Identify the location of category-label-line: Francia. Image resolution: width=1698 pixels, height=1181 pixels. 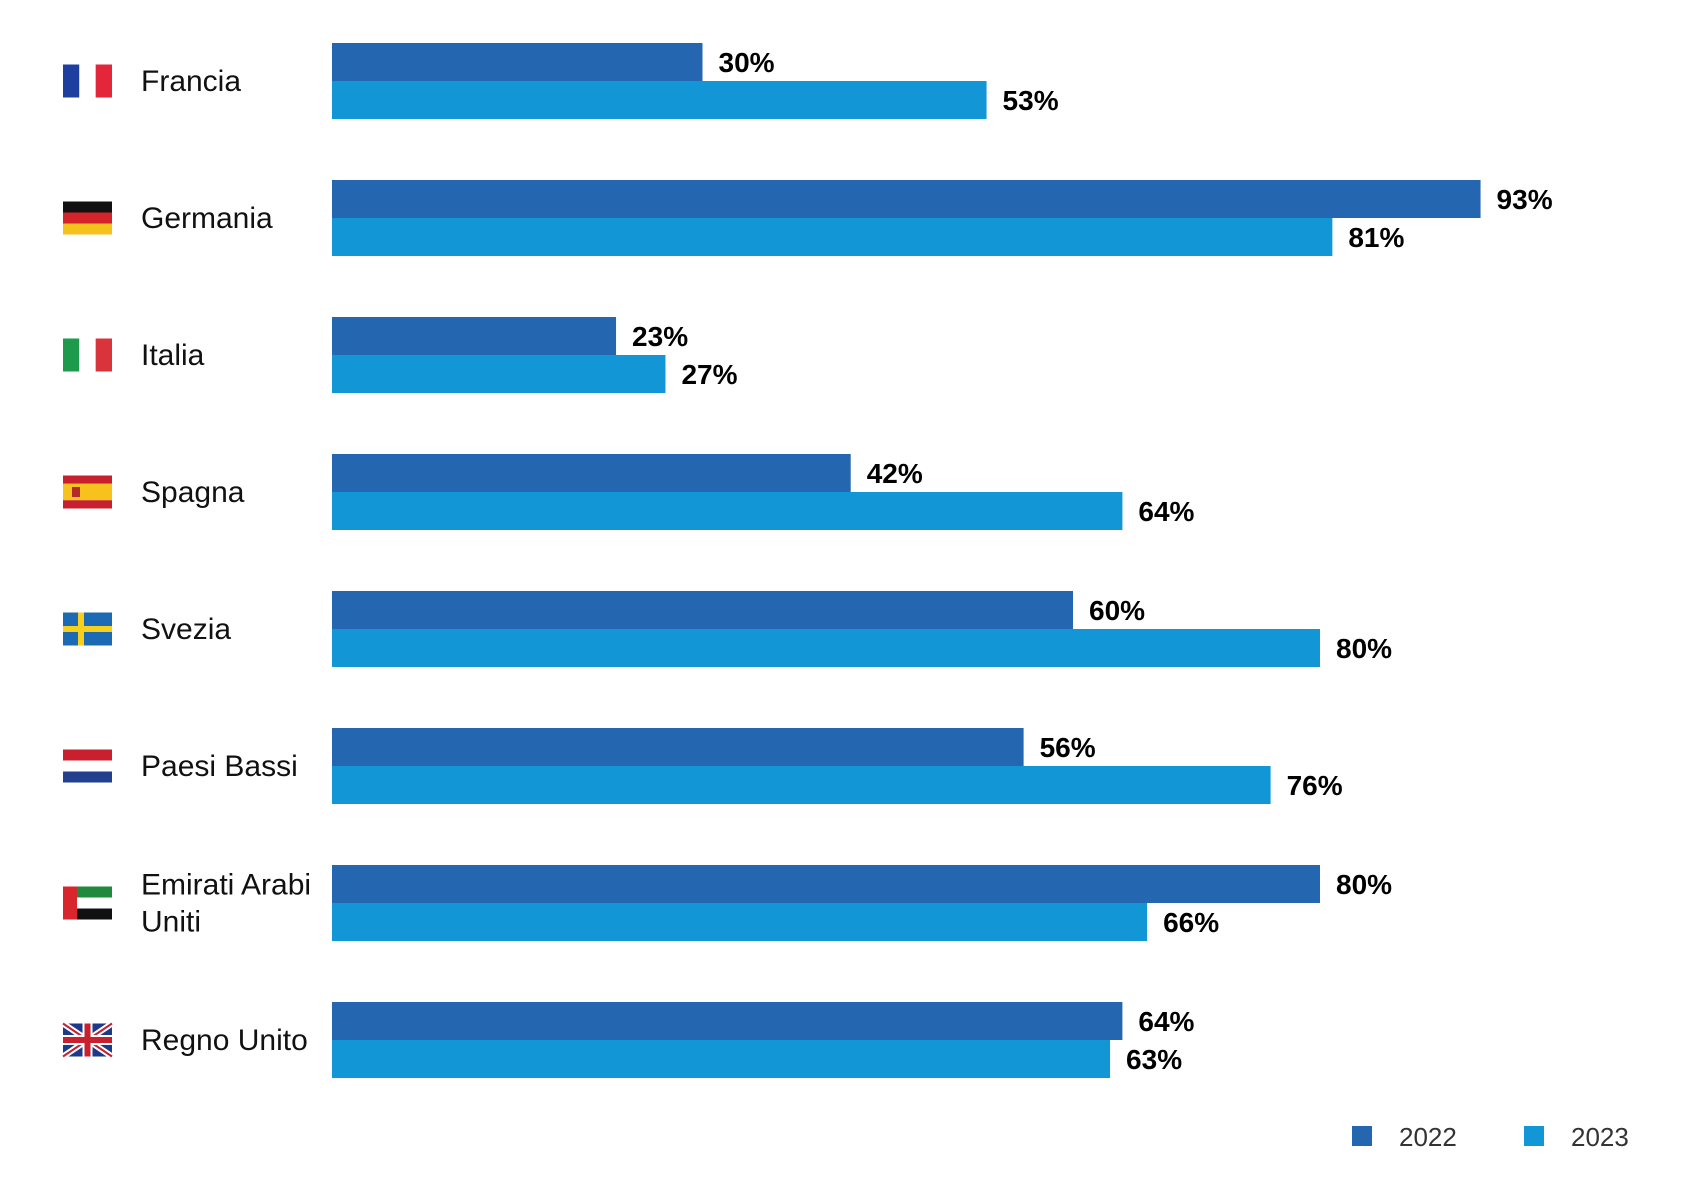
(191, 81).